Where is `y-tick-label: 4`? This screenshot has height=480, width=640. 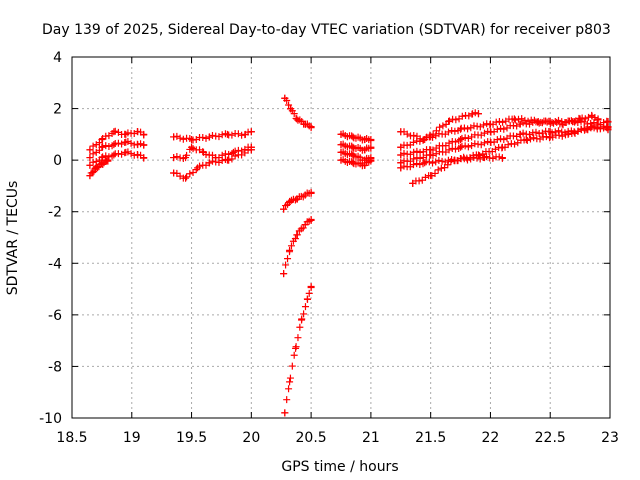 y-tick-label: 4 is located at coordinates (57, 58).